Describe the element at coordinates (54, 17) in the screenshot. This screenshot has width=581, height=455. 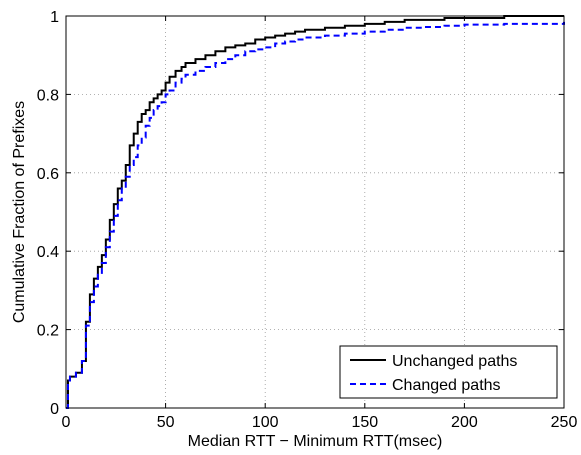
I see `y-tick-label: 1` at that location.